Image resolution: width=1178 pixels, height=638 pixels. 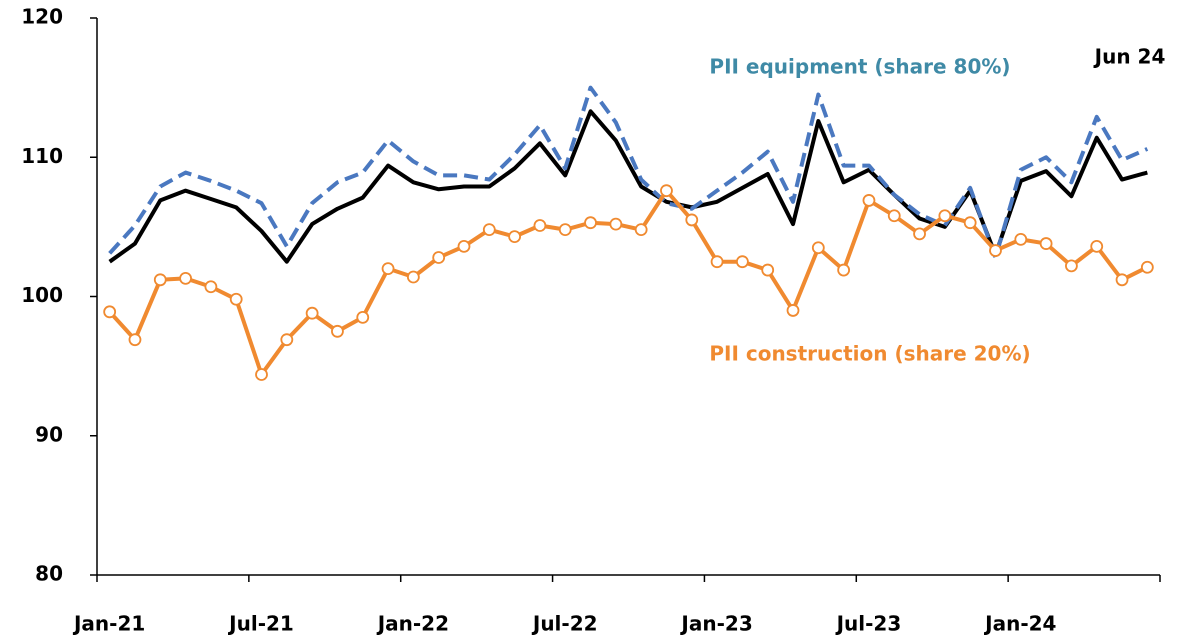 What do you see at coordinates (42, 156) in the screenshot?
I see `y-tick-label: 110` at bounding box center [42, 156].